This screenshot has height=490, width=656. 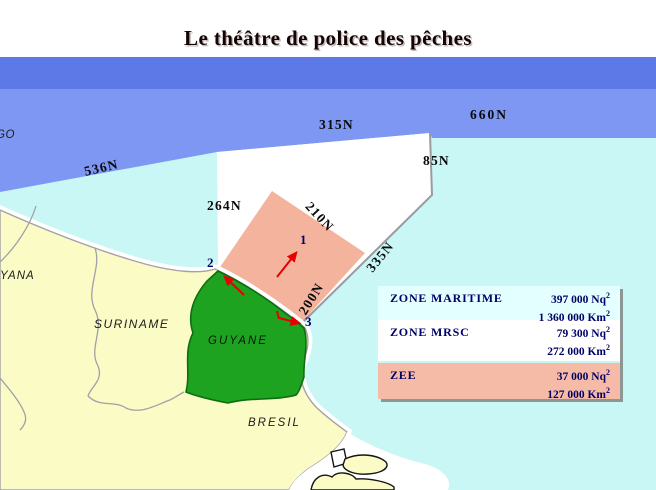 I want to click on label-315n: 315N, so click(x=336, y=124).